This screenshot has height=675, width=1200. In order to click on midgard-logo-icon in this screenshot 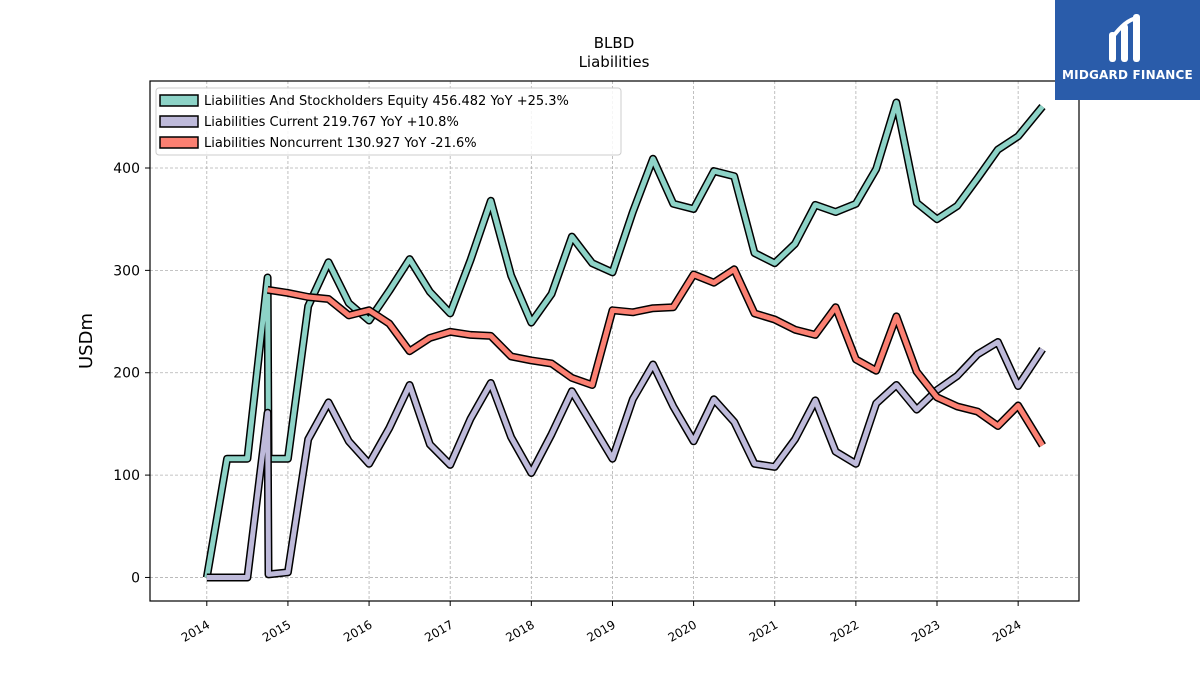, I will do `click(1124, 38)`.